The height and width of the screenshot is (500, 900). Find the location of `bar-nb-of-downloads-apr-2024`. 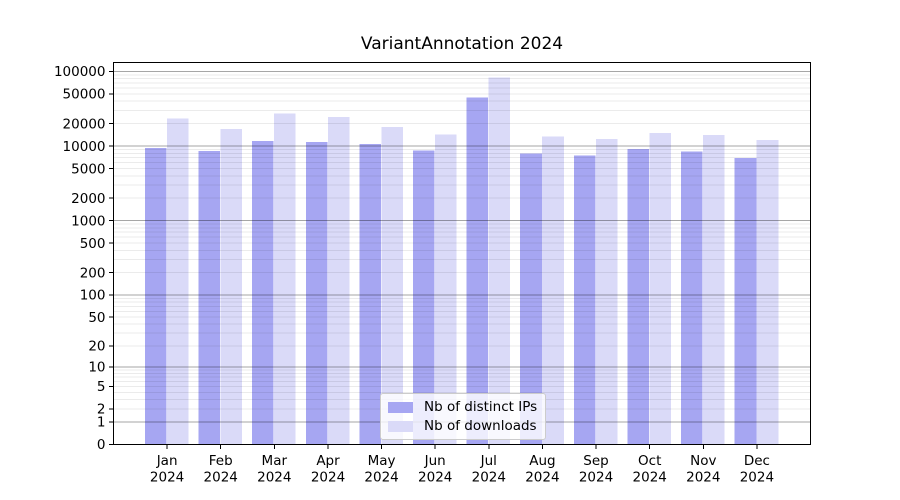

bar-nb-of-downloads-apr-2024 is located at coordinates (338, 280).